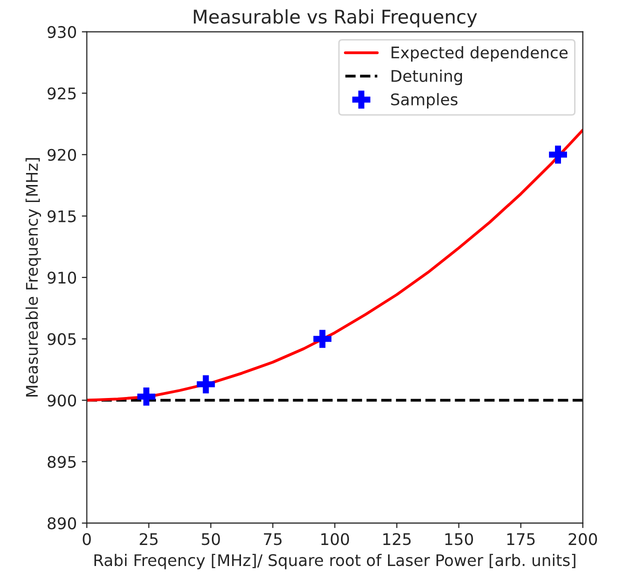  I want to click on x-tick-label: 50, so click(211, 539).